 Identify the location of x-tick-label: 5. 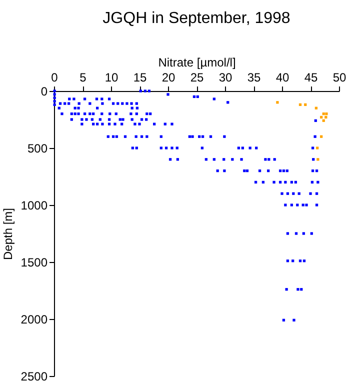
(83, 77).